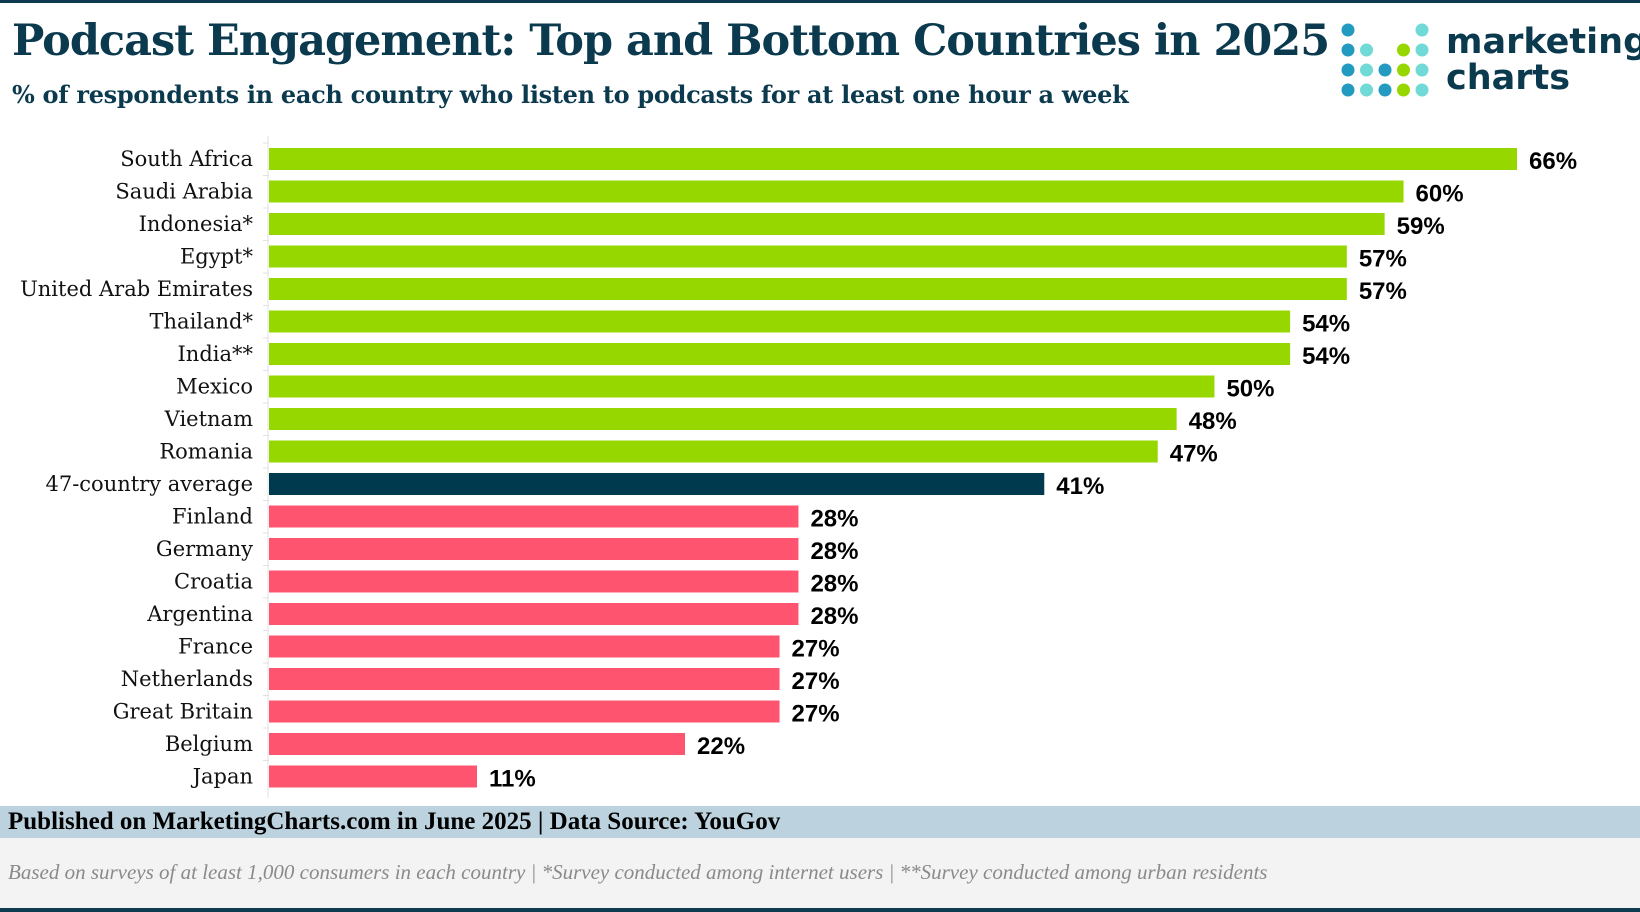  I want to click on category-label: India**, so click(216, 354).